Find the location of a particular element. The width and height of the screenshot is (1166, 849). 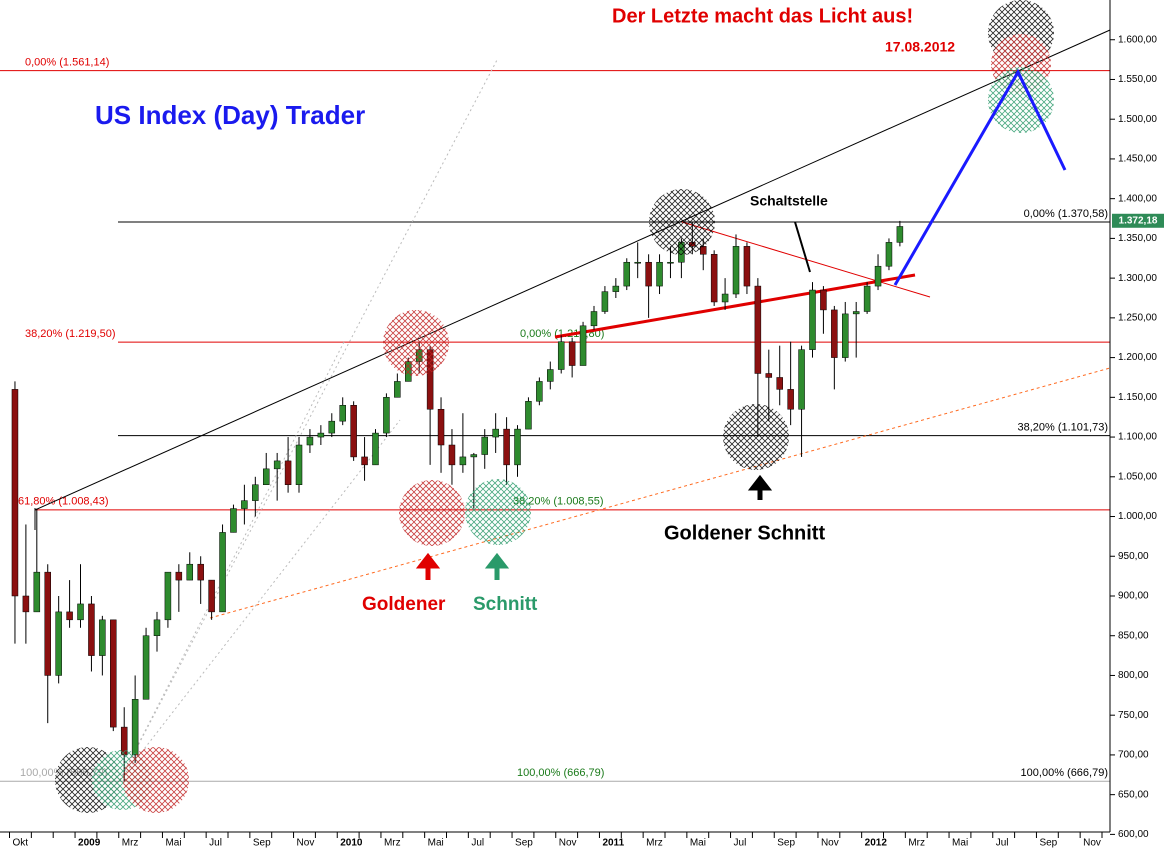

date-note: 17.08.2012 is located at coordinates (920, 47).